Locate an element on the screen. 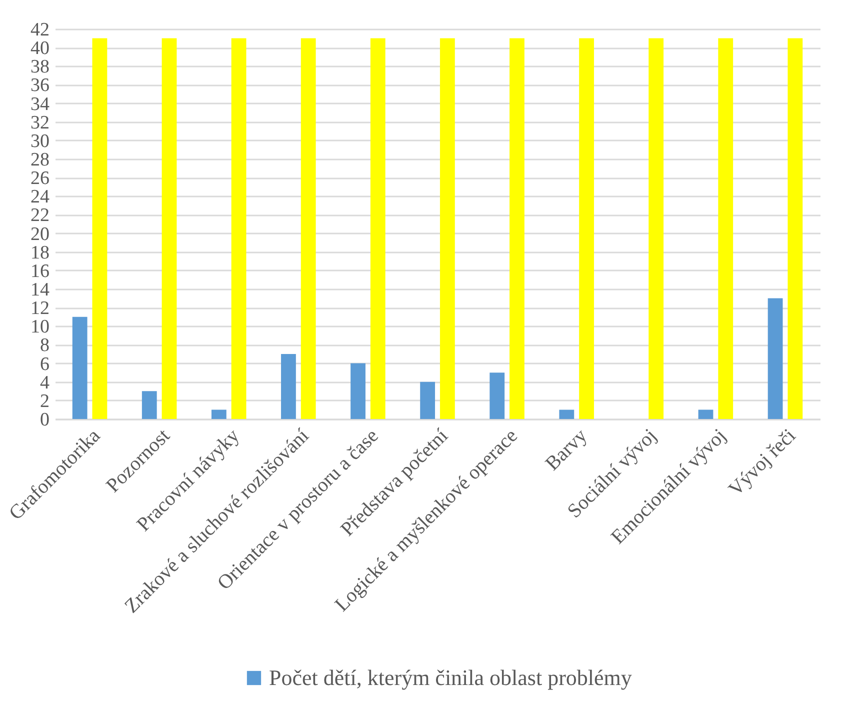 Image resolution: width=848 pixels, height=722 pixels. y-tick-label: 42 is located at coordinates (40, 30).